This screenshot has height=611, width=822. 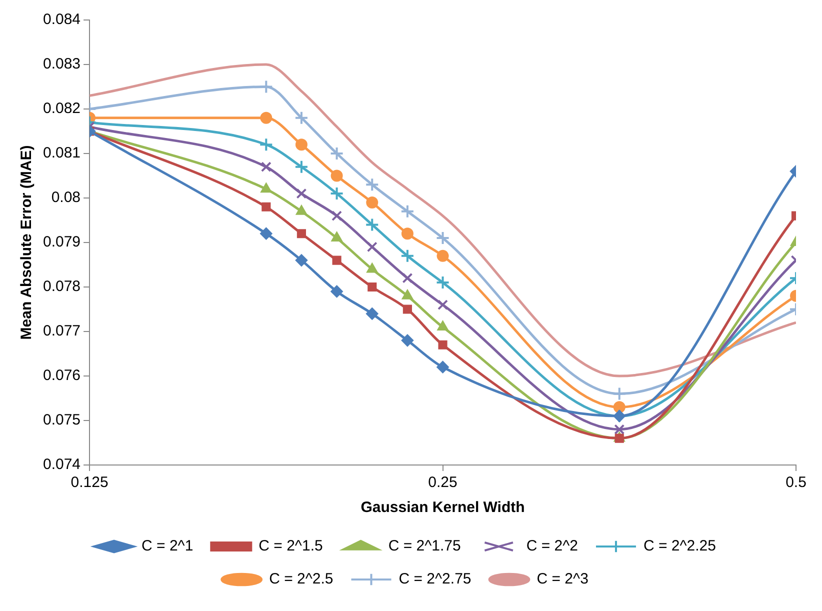 I want to click on y-axis-title: Mean Absolute Error (MAE), so click(x=27, y=242).